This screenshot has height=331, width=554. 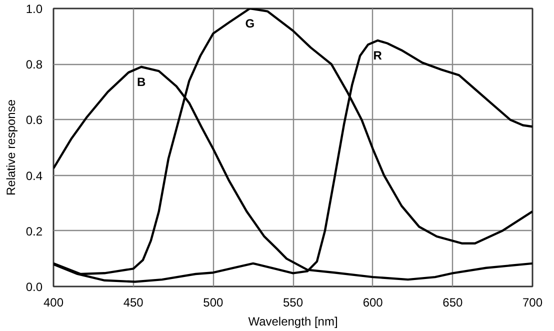 I want to click on y-tick-label: 0.6, so click(x=34, y=120).